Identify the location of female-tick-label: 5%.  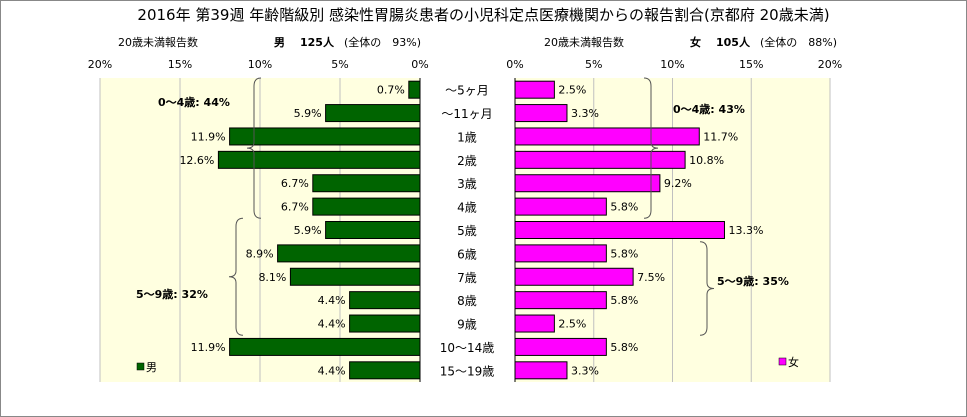
(593, 64).